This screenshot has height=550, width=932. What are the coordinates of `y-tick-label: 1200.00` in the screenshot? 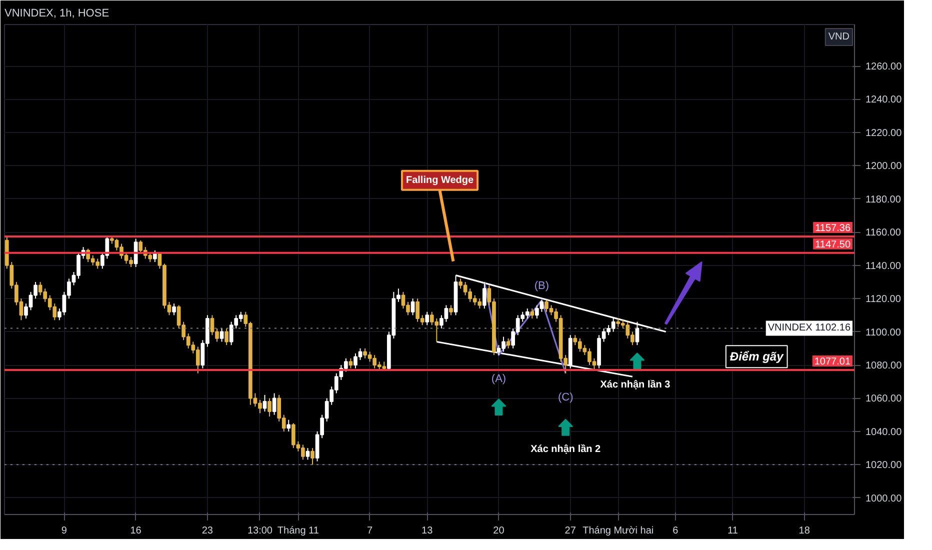 It's located at (884, 166).